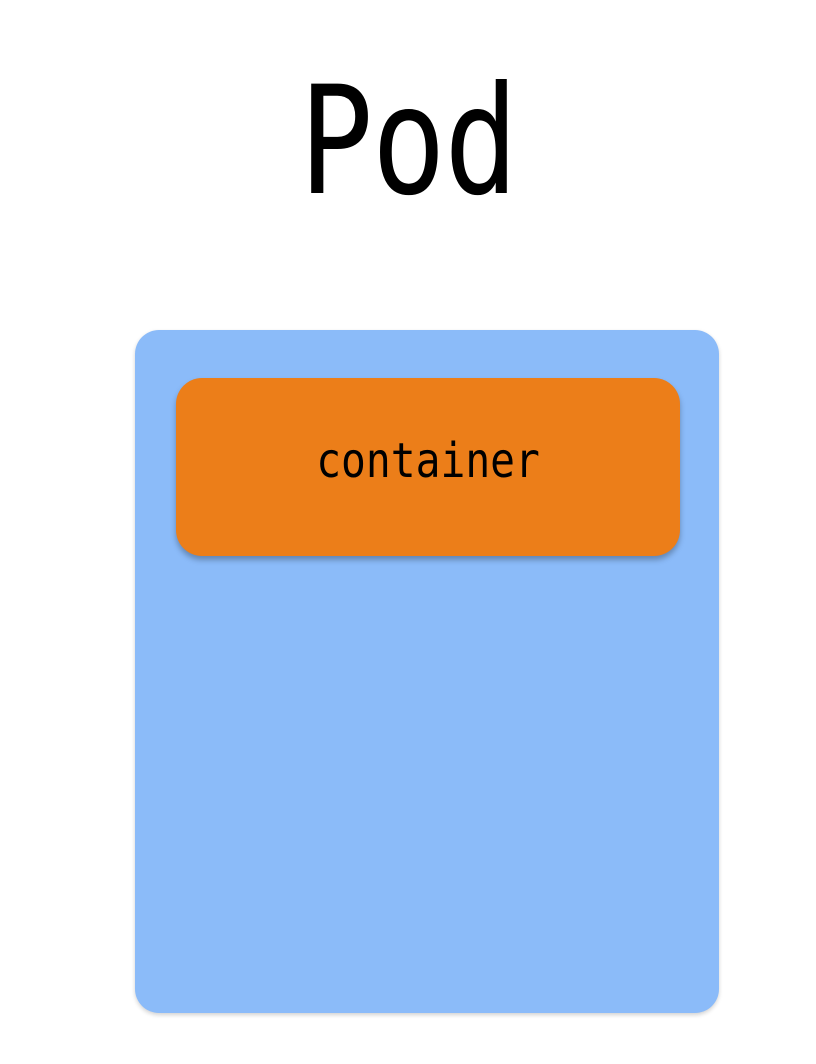 This screenshot has height=1064, width=816. I want to click on container-box: container, so click(428, 467).